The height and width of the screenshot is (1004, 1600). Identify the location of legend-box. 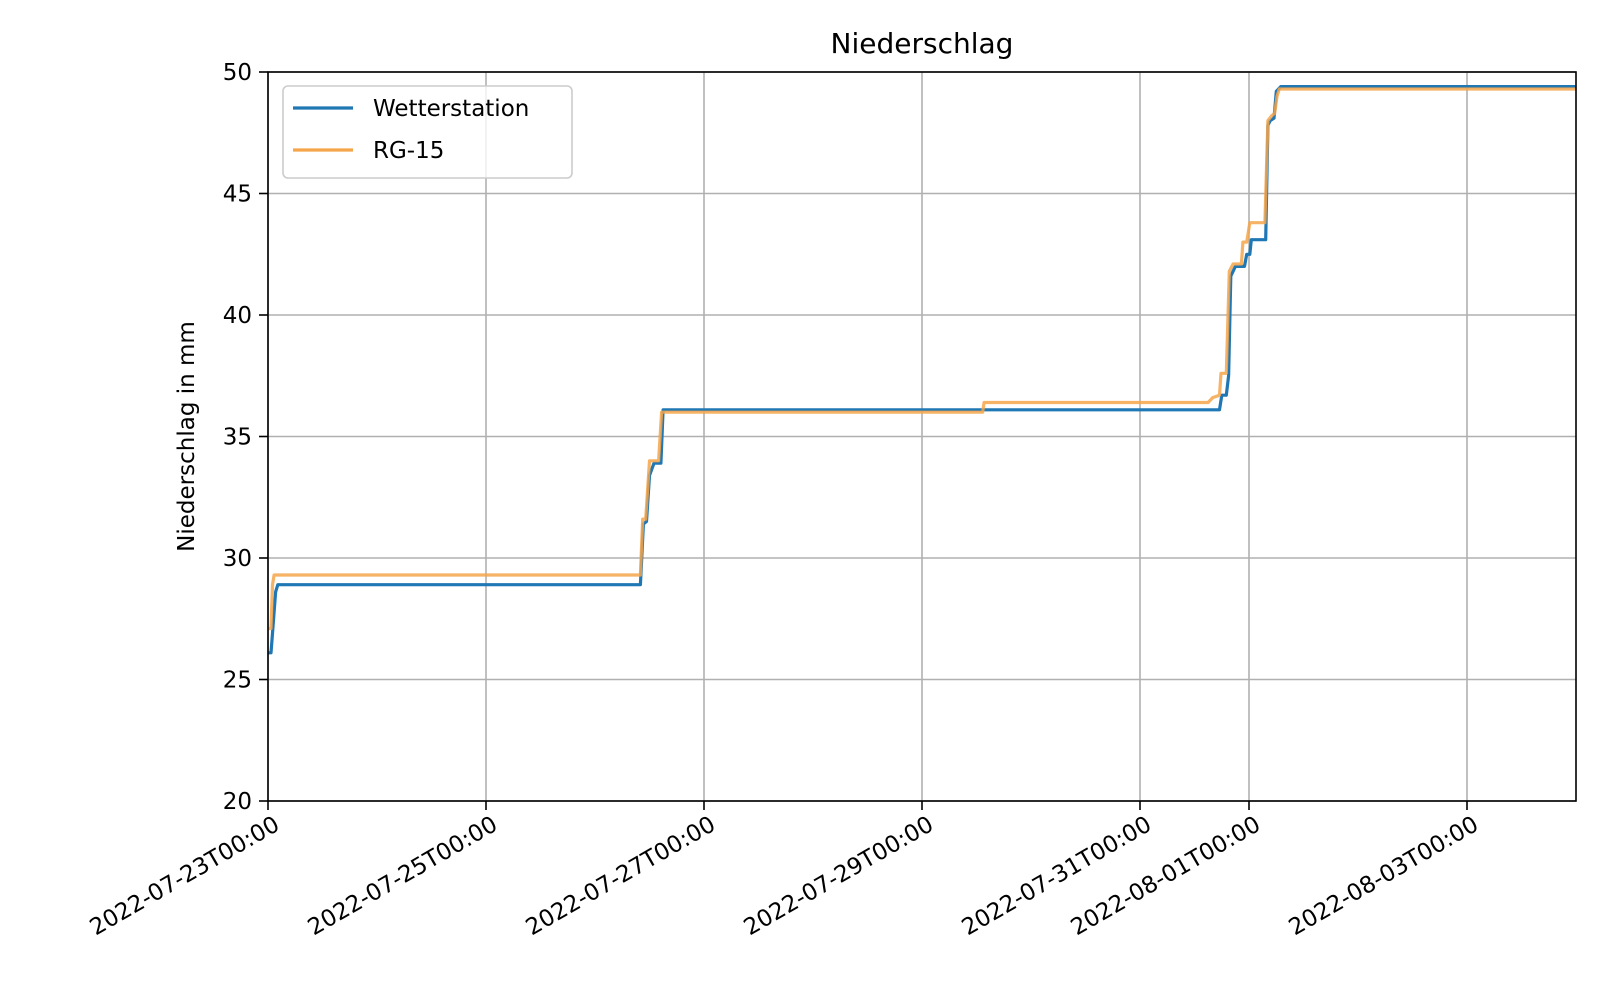
(427, 132).